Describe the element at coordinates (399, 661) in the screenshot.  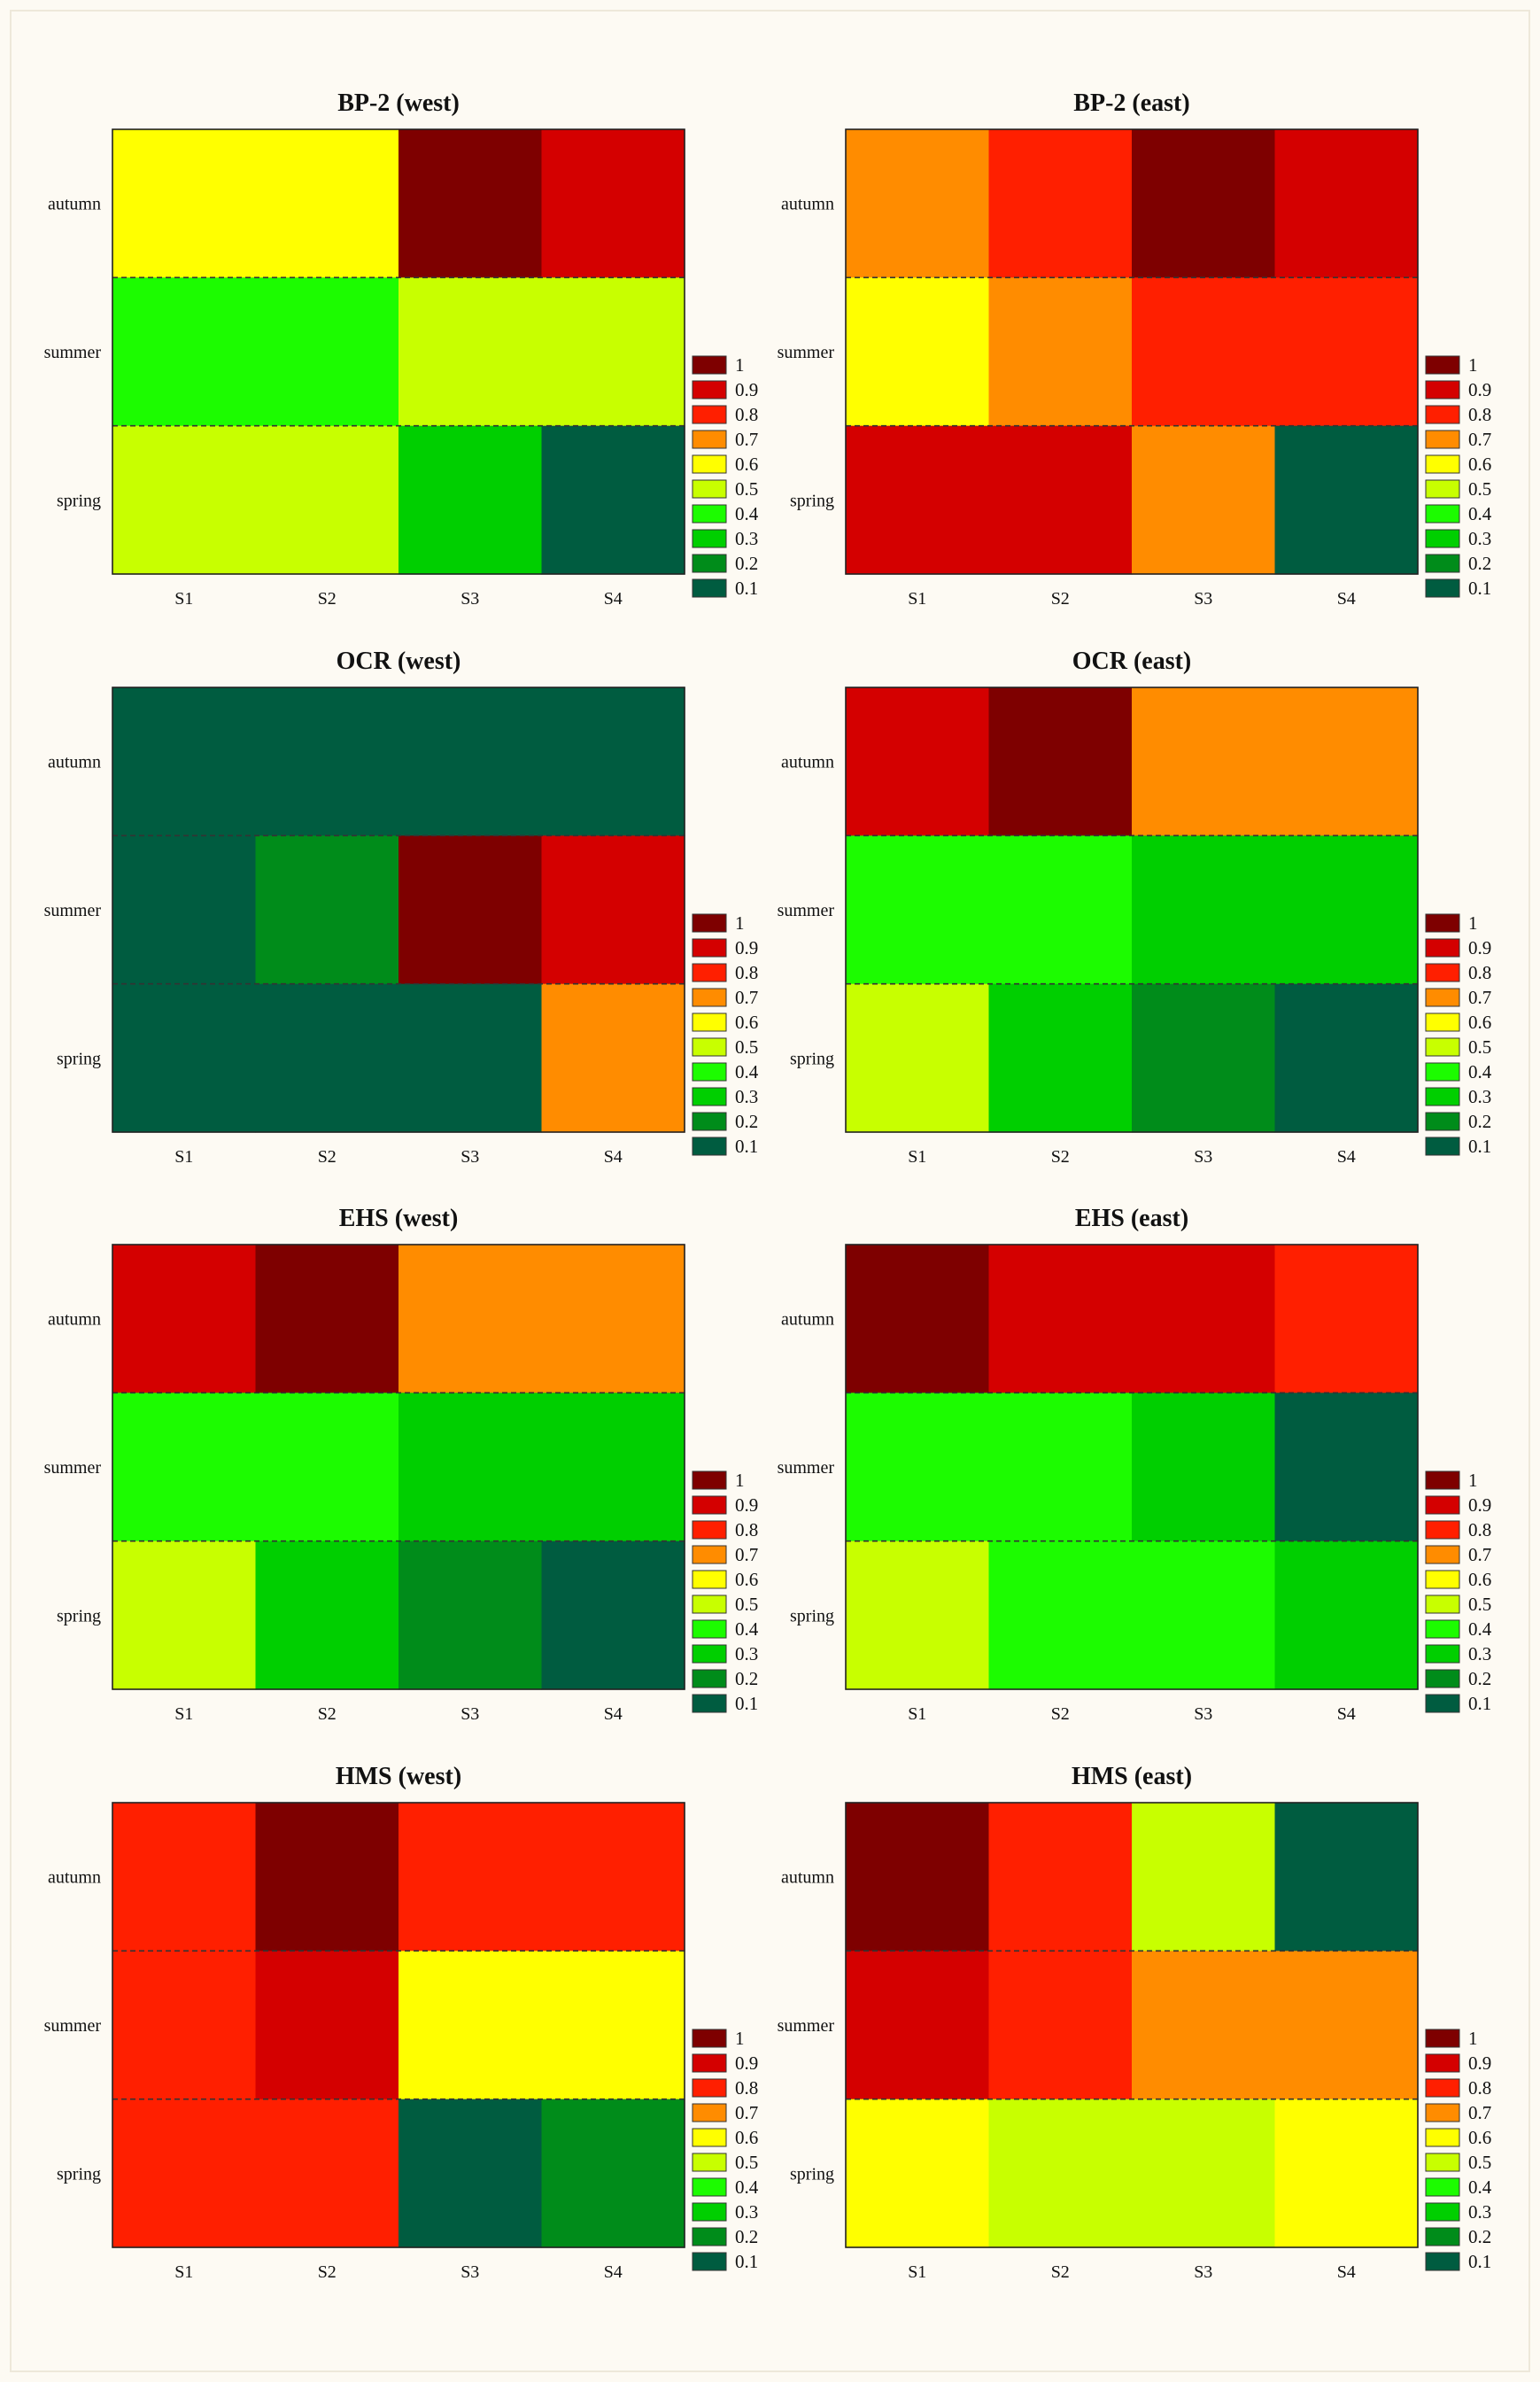
I see `chart-title: OCR (west)` at that location.